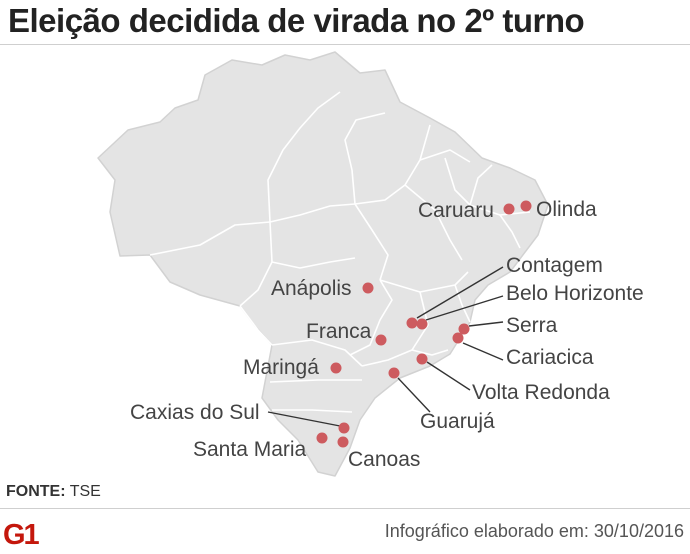 Image resolution: width=690 pixels, height=554 pixels. I want to click on city-label-volta-redonda: Volta Redonda, so click(541, 392).